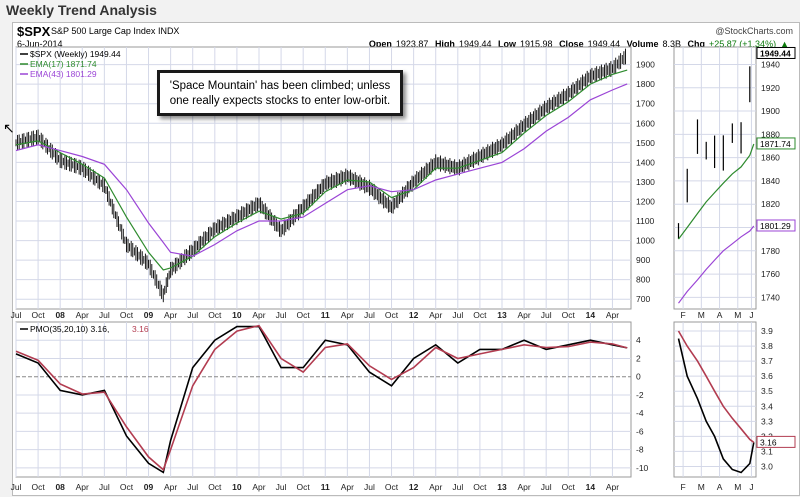 The height and width of the screenshot is (497, 800). What do you see at coordinates (767, 421) in the screenshot?
I see `y-tick-label: 3.3` at bounding box center [767, 421].